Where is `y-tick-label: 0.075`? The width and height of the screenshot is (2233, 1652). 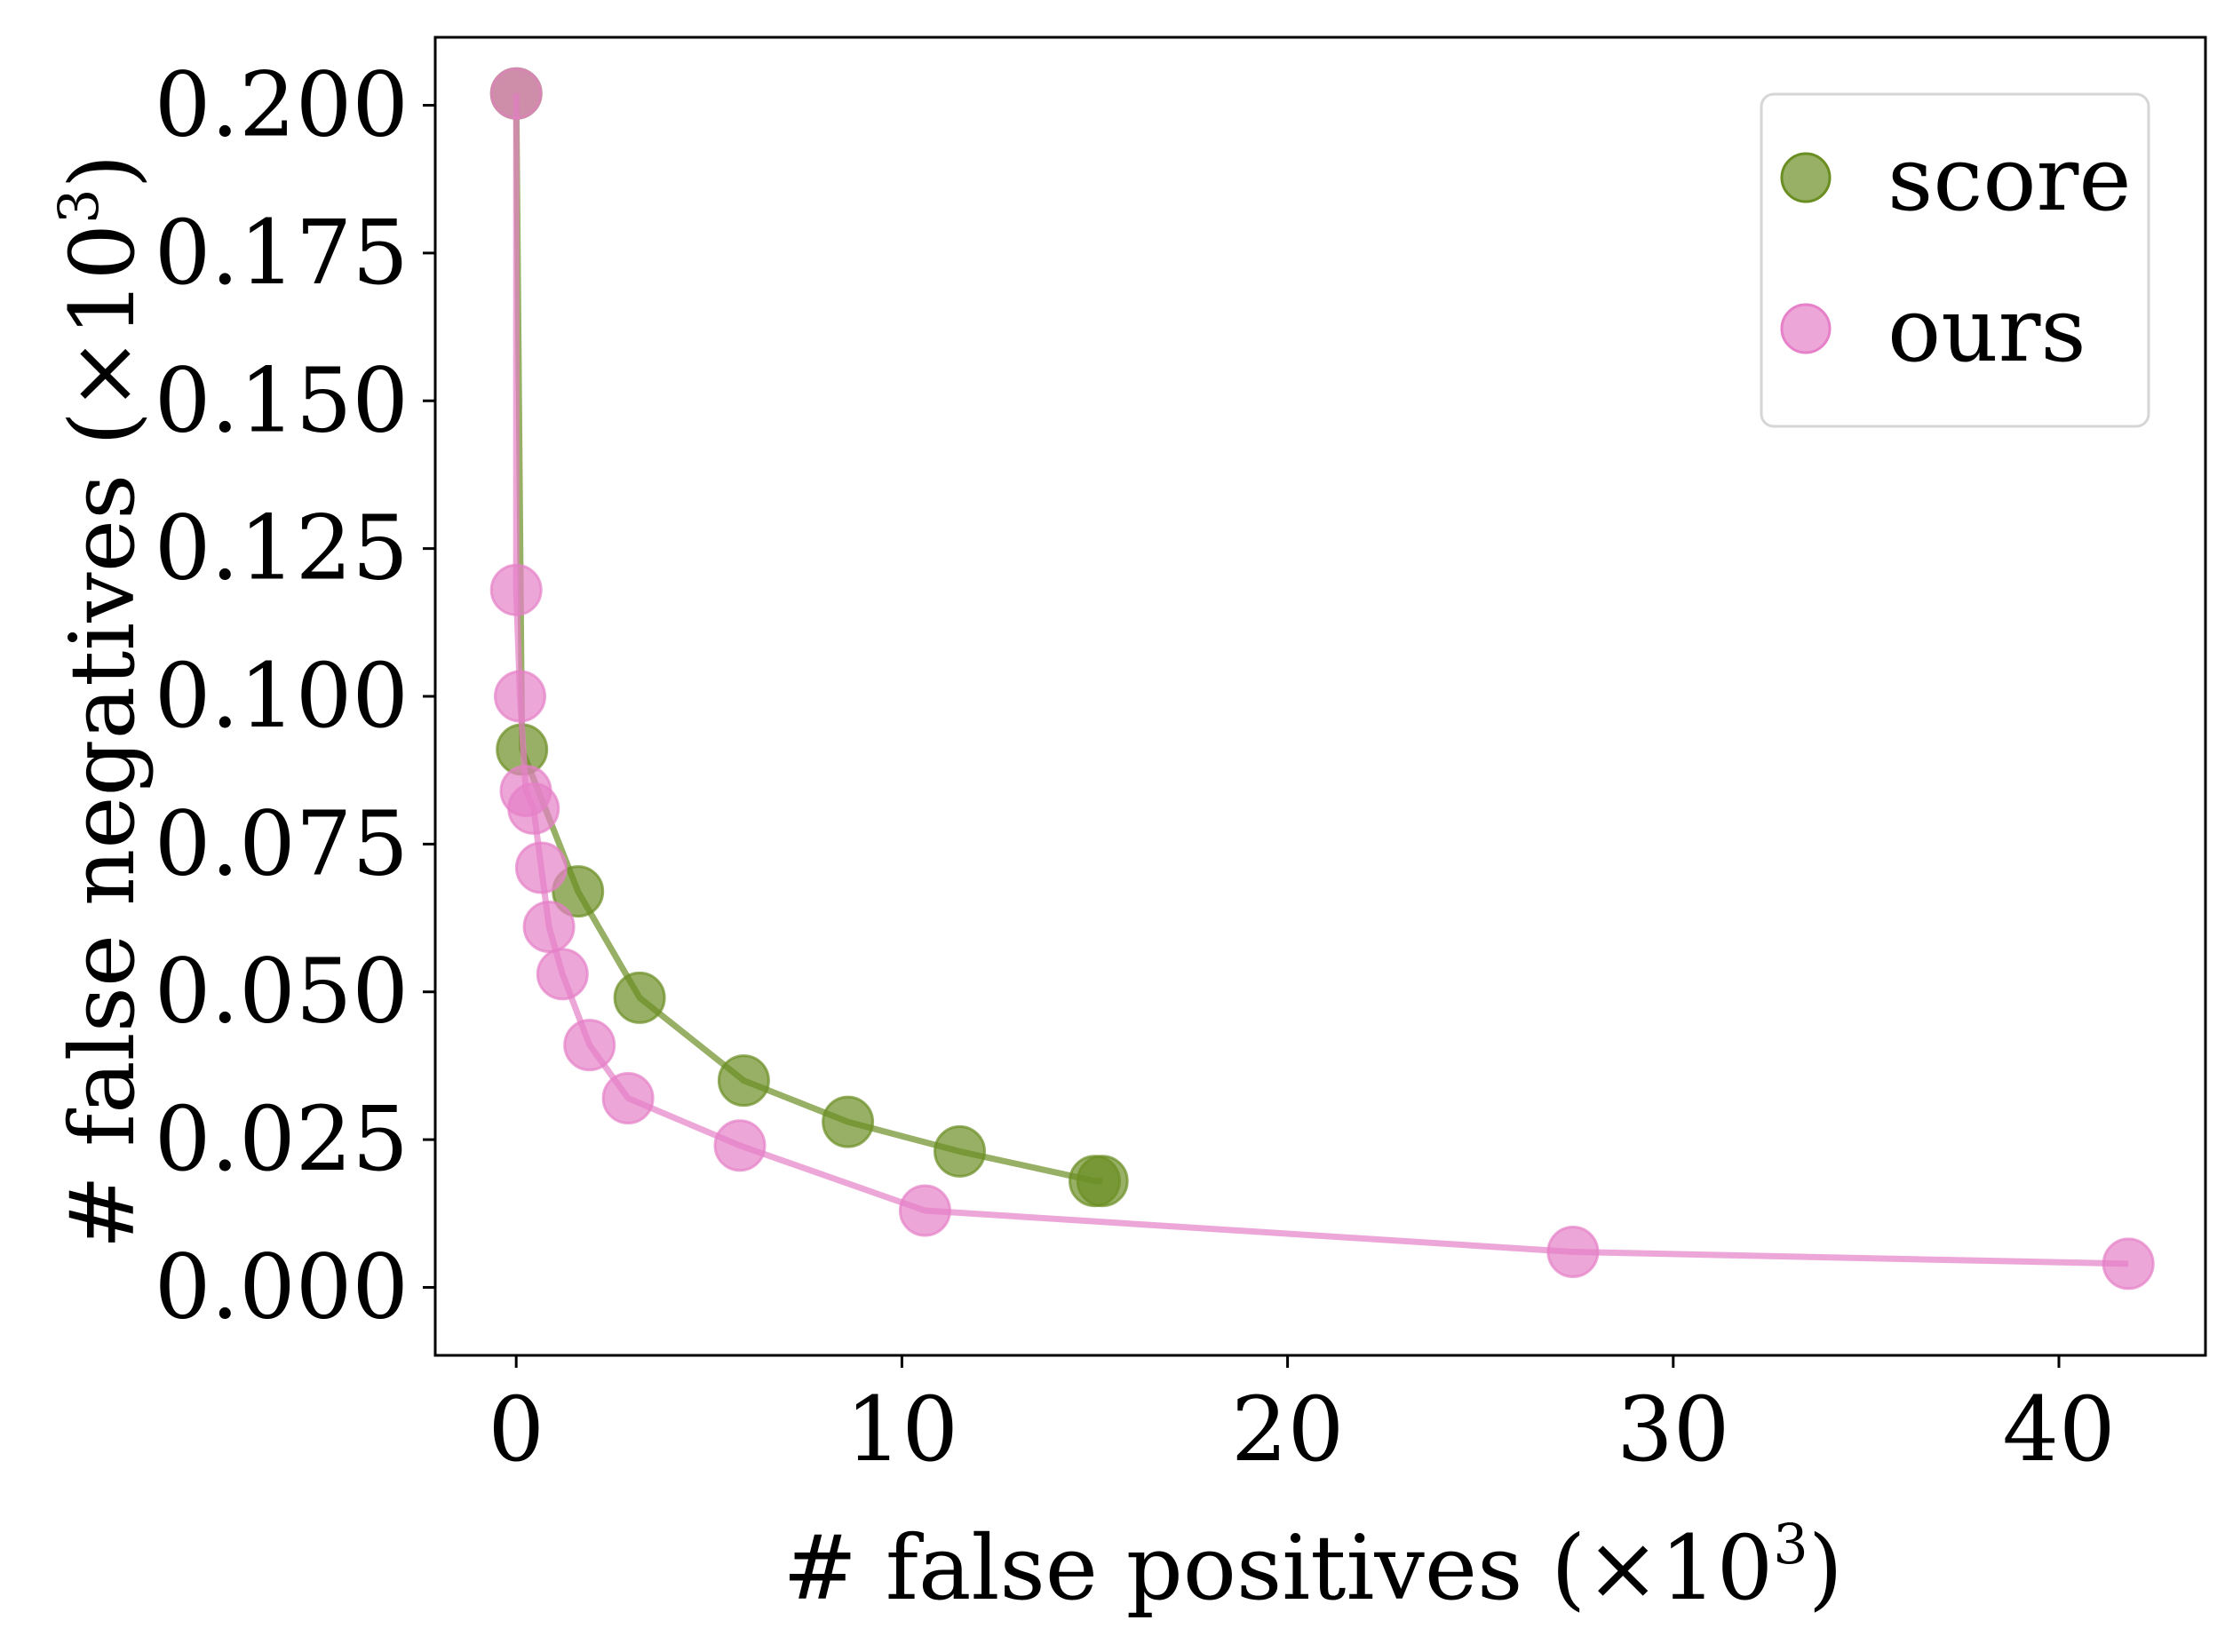
y-tick-label: 0.075 is located at coordinates (282, 843).